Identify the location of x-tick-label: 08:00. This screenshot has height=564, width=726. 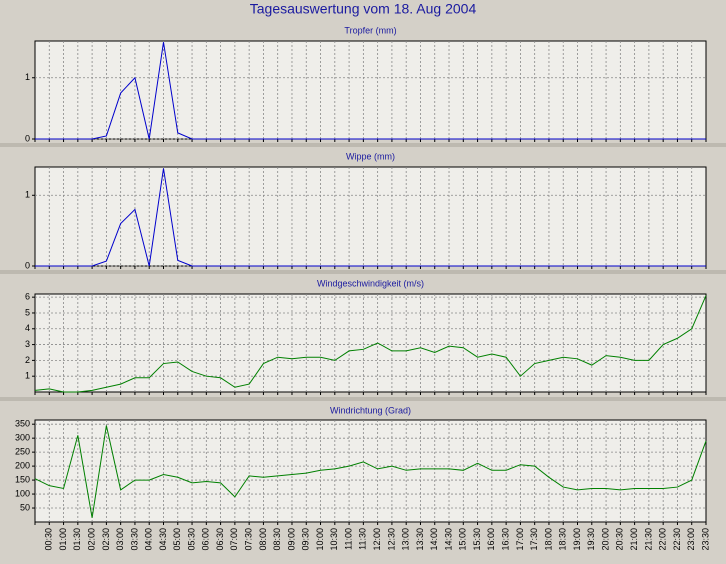
(263, 539).